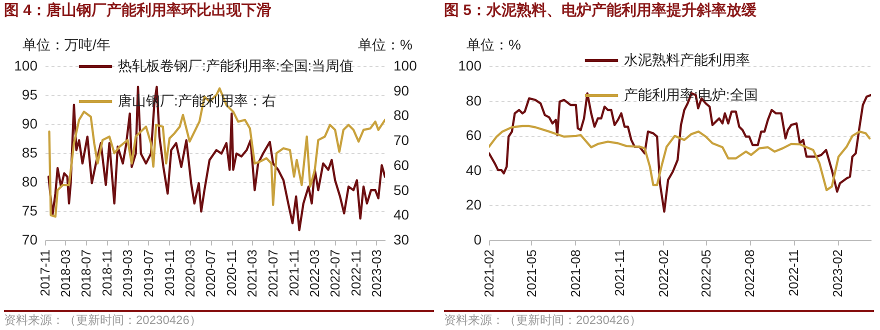 The height and width of the screenshot is (330, 880). Describe the element at coordinates (680, 158) in the screenshot. I see `line-series` at that location.